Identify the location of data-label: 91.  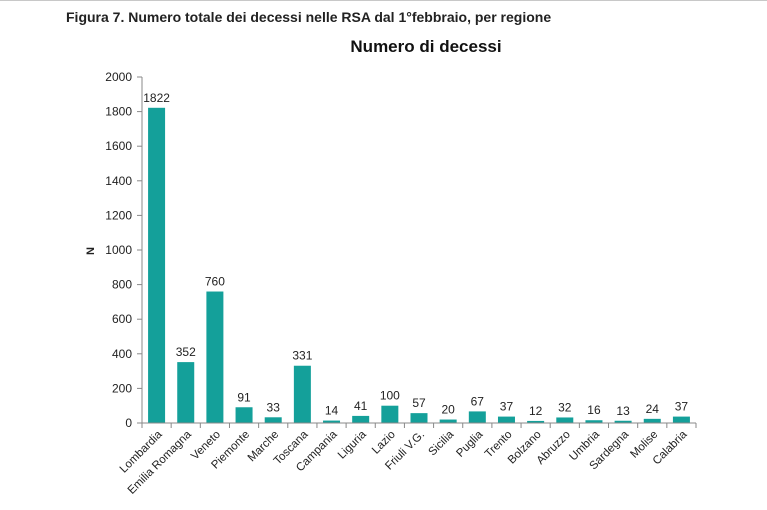
(244, 397).